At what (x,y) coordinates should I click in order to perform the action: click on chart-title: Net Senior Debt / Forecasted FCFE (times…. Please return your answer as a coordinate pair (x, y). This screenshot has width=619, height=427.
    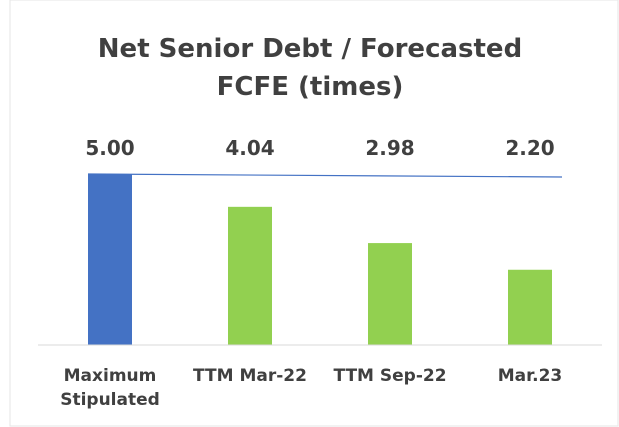
    Looking at the image, I should click on (310, 68).